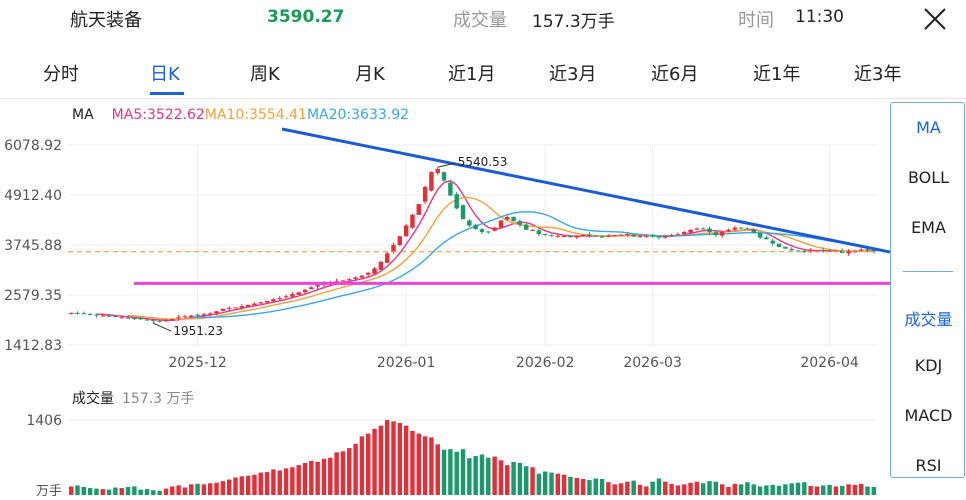 Image resolution: width=966 pixels, height=500 pixels. What do you see at coordinates (928, 365) in the screenshot?
I see `indicator-kdj: KDJ` at bounding box center [928, 365].